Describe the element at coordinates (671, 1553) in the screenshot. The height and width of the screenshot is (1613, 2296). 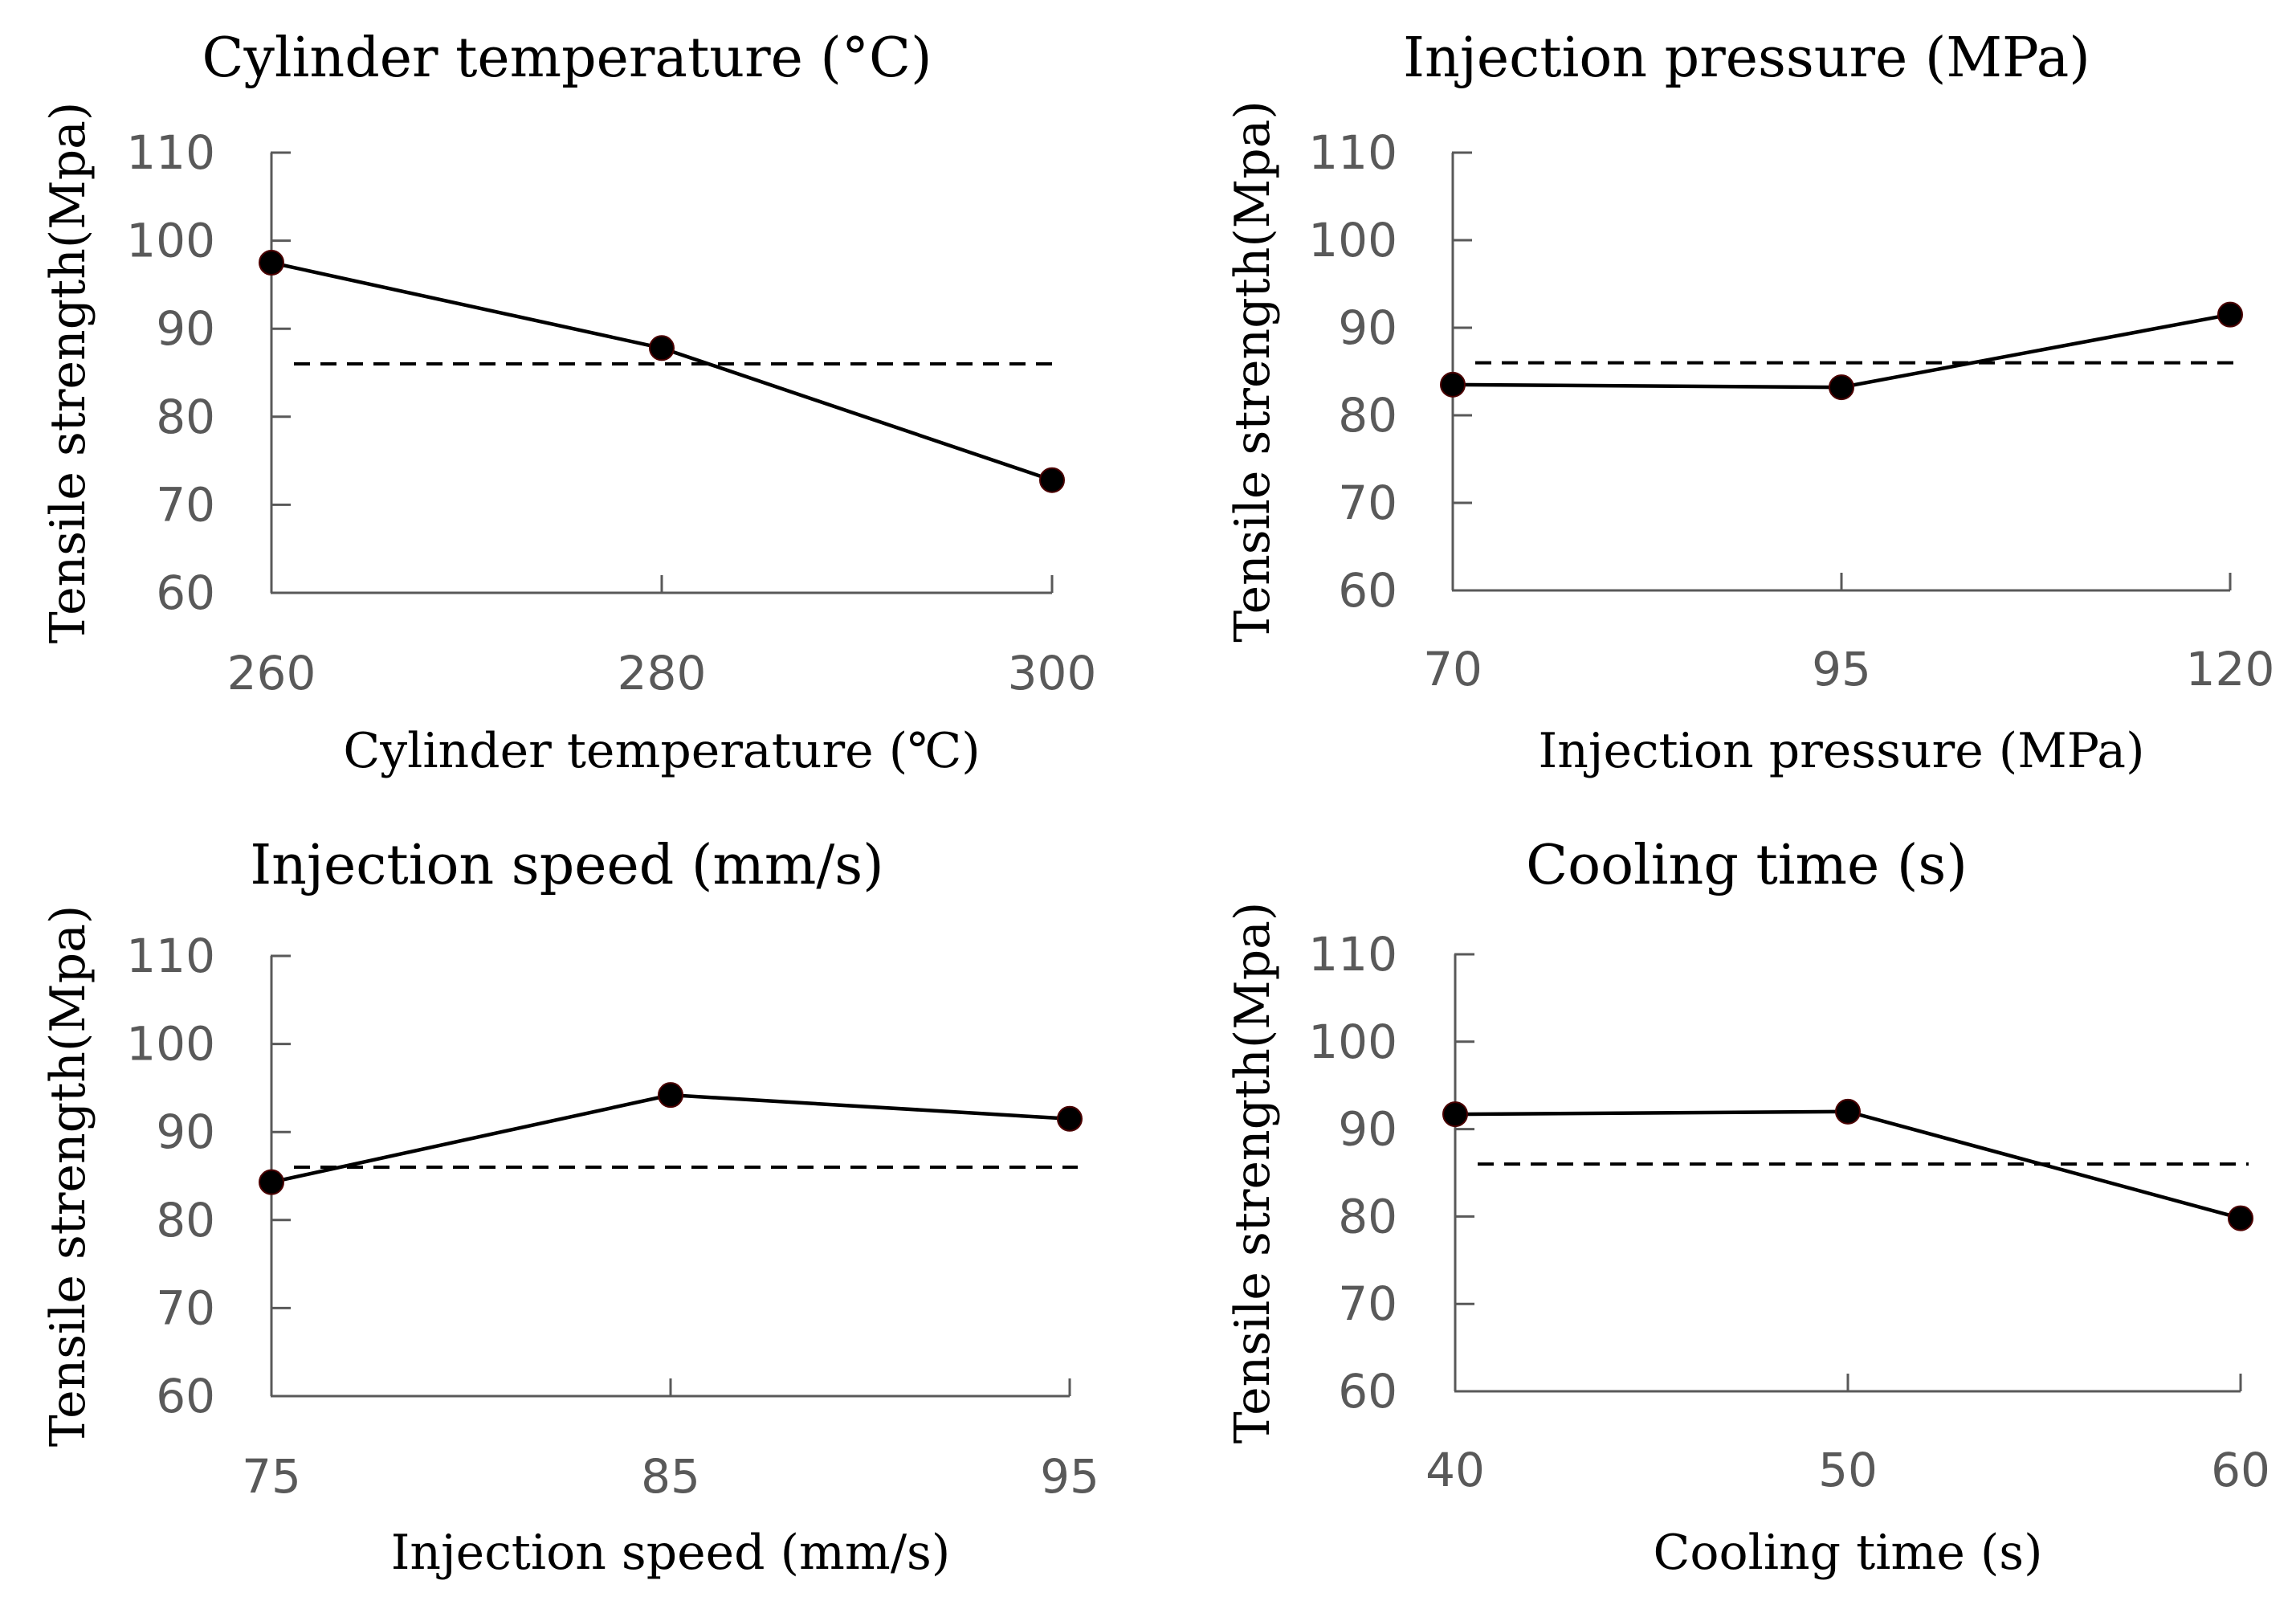
I see `x-axis-label: Injection speed (mm/s)` at that location.